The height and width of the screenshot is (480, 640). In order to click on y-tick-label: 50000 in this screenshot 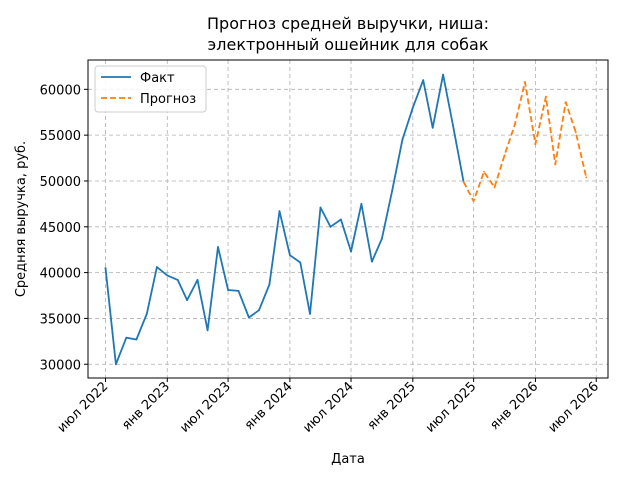, I will do `click(60, 182)`.